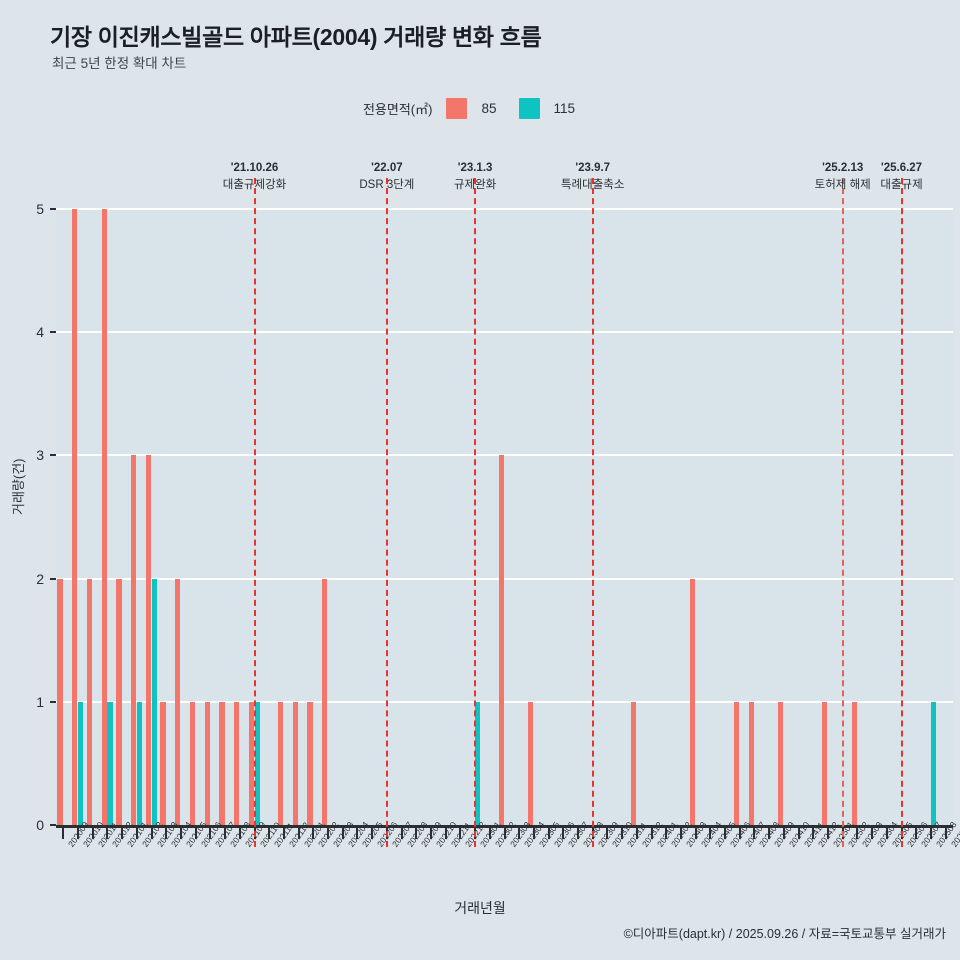 The image size is (960, 960). Describe the element at coordinates (547, 108) in the screenshot. I see `legend-item-115: 115` at that location.